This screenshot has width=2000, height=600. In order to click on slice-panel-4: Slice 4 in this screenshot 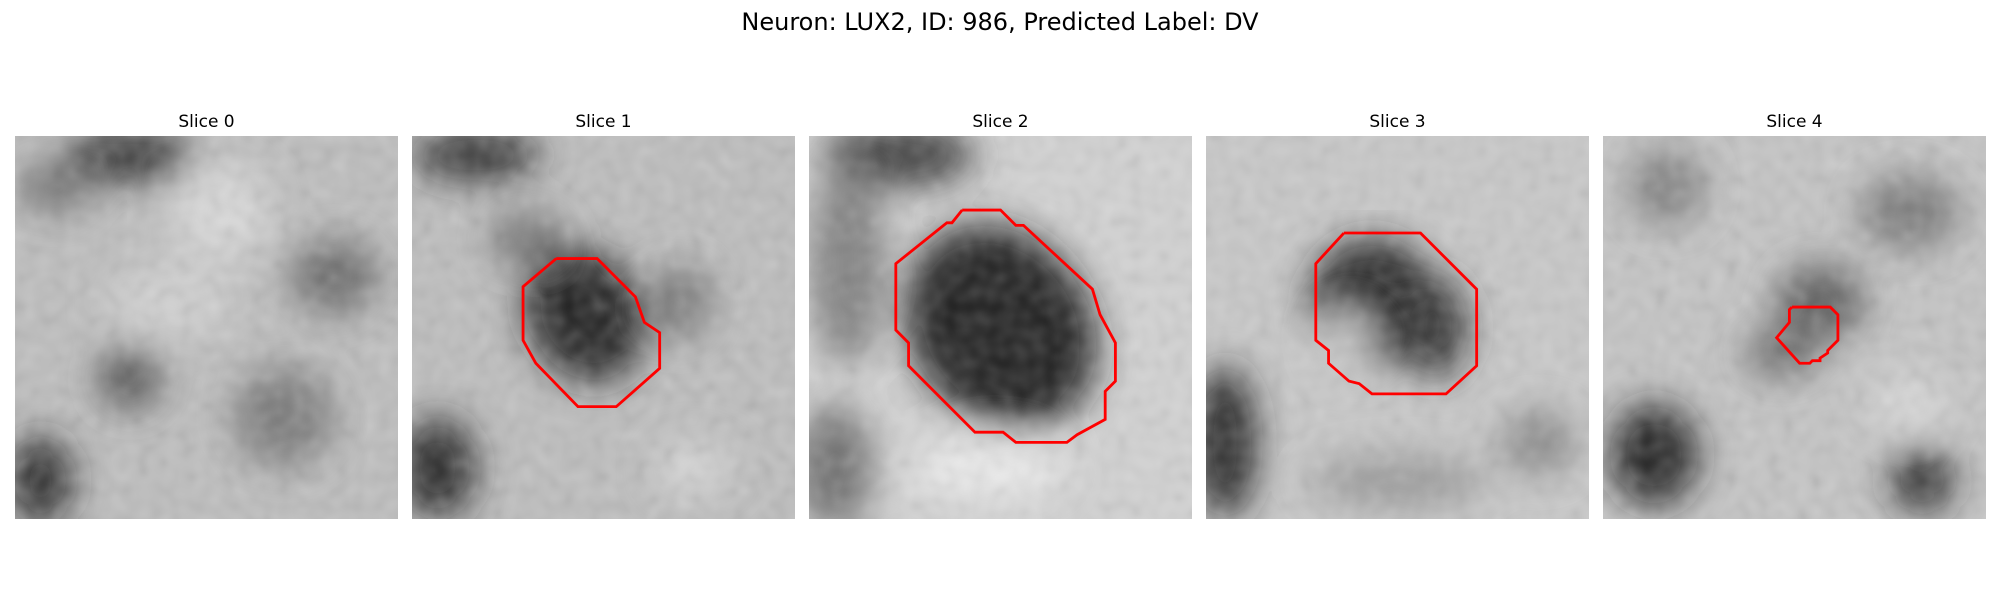, I will do `click(1794, 313)`.